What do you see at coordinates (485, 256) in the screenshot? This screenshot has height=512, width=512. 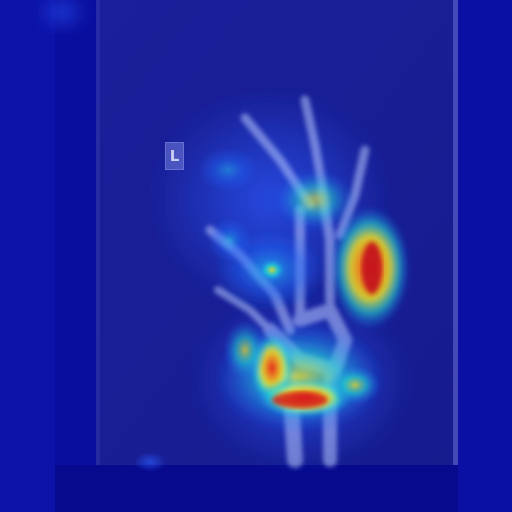 I see `right-band` at bounding box center [485, 256].